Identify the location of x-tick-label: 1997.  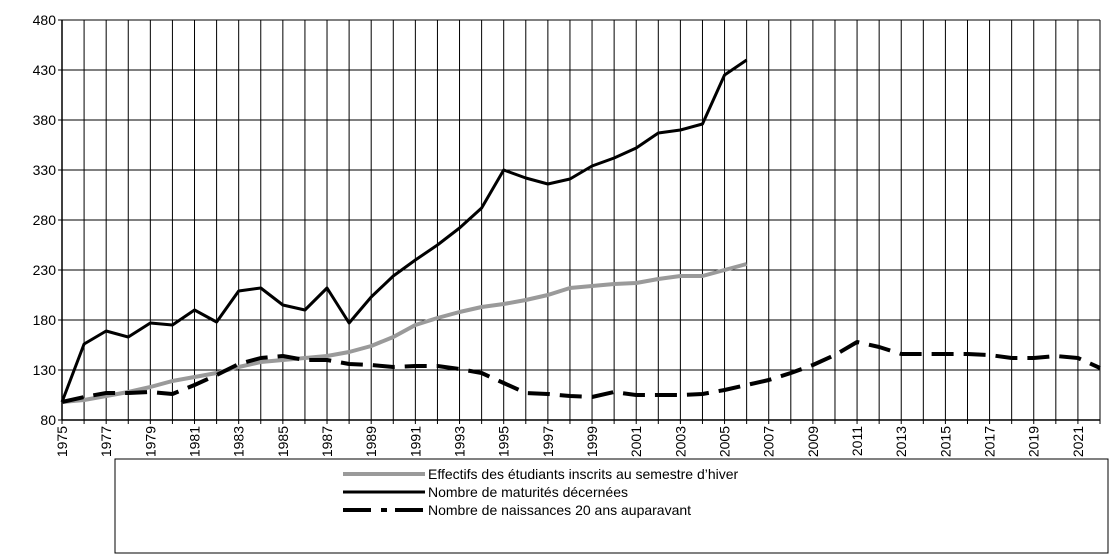
(548, 441).